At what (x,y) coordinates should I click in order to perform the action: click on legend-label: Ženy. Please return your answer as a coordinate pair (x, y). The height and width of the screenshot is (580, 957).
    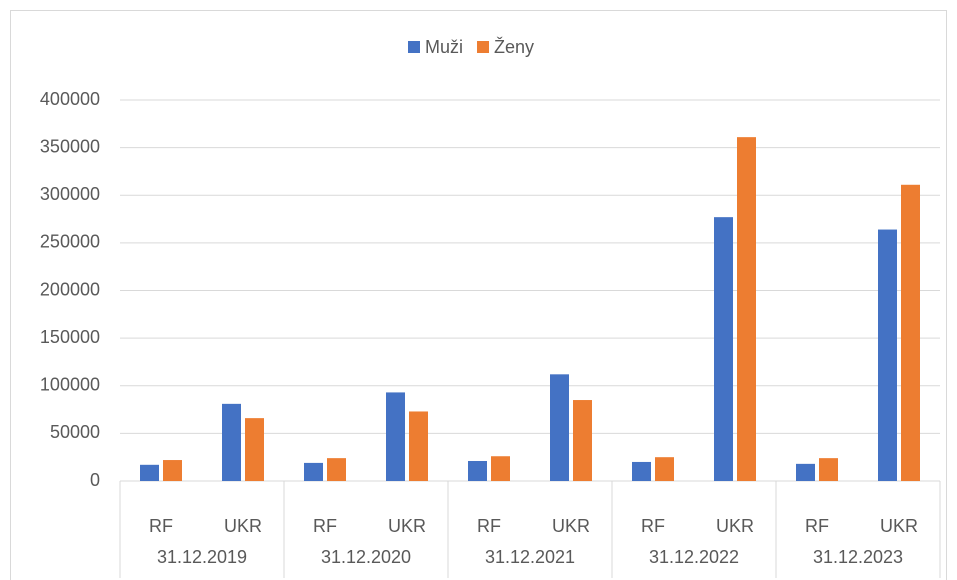
    Looking at the image, I should click on (514, 47).